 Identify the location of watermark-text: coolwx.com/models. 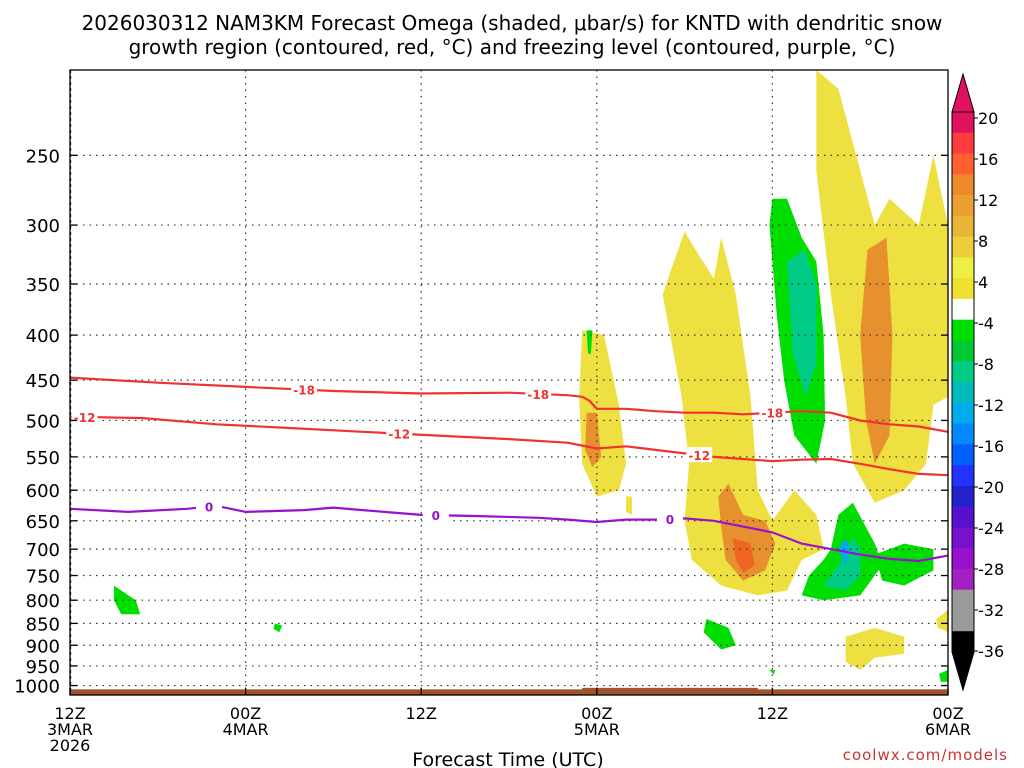
(925, 755).